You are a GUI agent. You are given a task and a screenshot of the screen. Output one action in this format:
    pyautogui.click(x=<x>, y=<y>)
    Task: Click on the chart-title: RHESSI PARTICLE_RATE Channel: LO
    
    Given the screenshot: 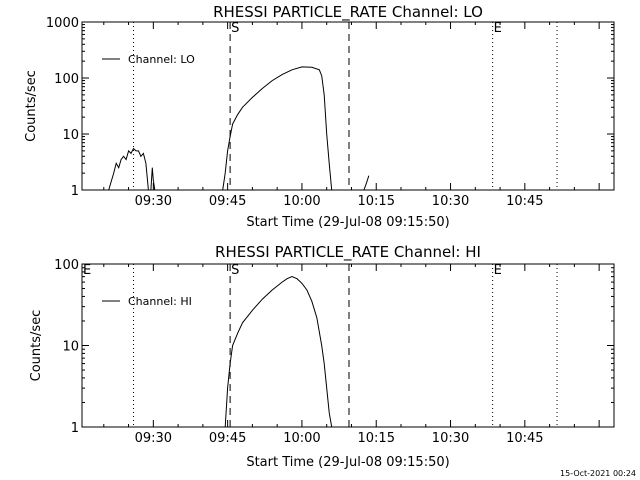 What is the action you would take?
    pyautogui.click(x=348, y=12)
    